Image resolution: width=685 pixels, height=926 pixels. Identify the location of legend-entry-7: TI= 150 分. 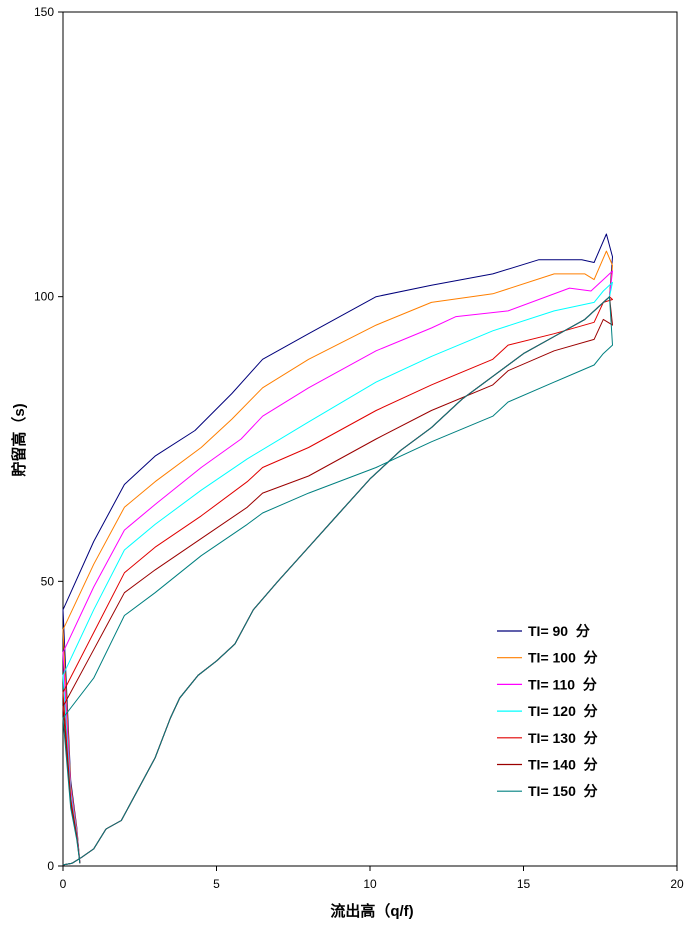
(563, 791).